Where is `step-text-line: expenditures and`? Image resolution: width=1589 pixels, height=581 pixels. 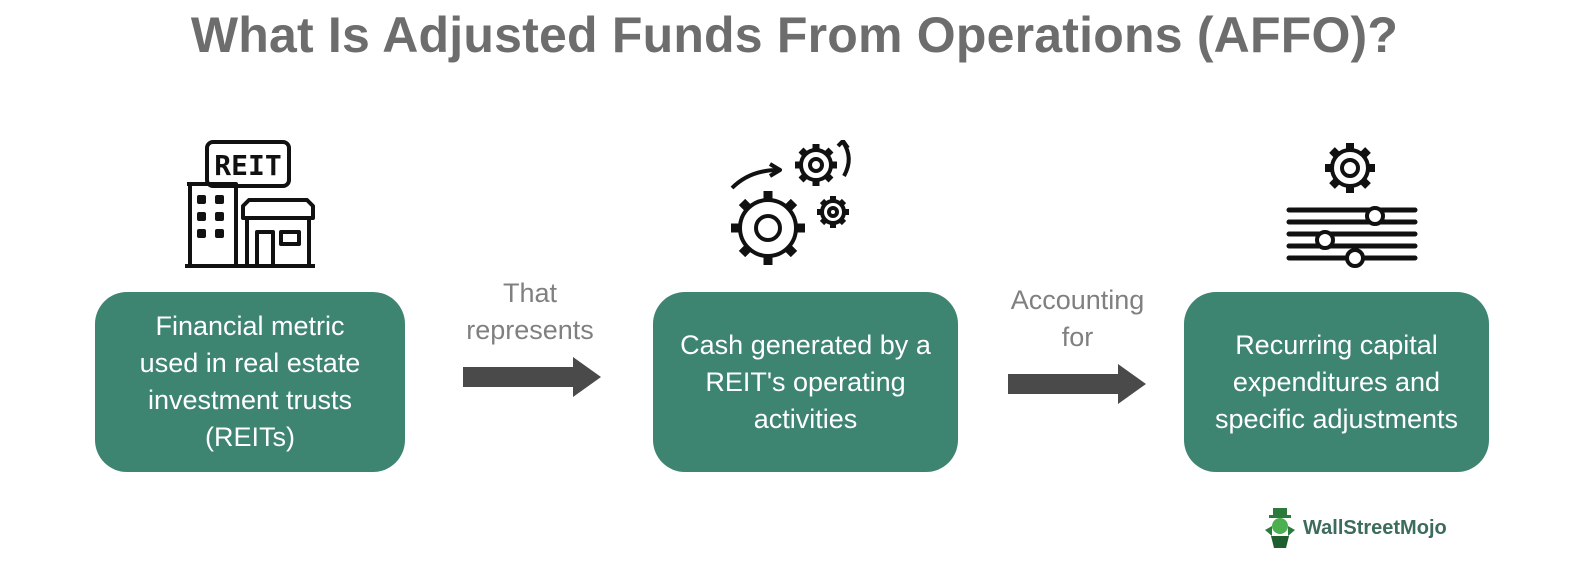 step-text-line: expenditures and is located at coordinates (1336, 381).